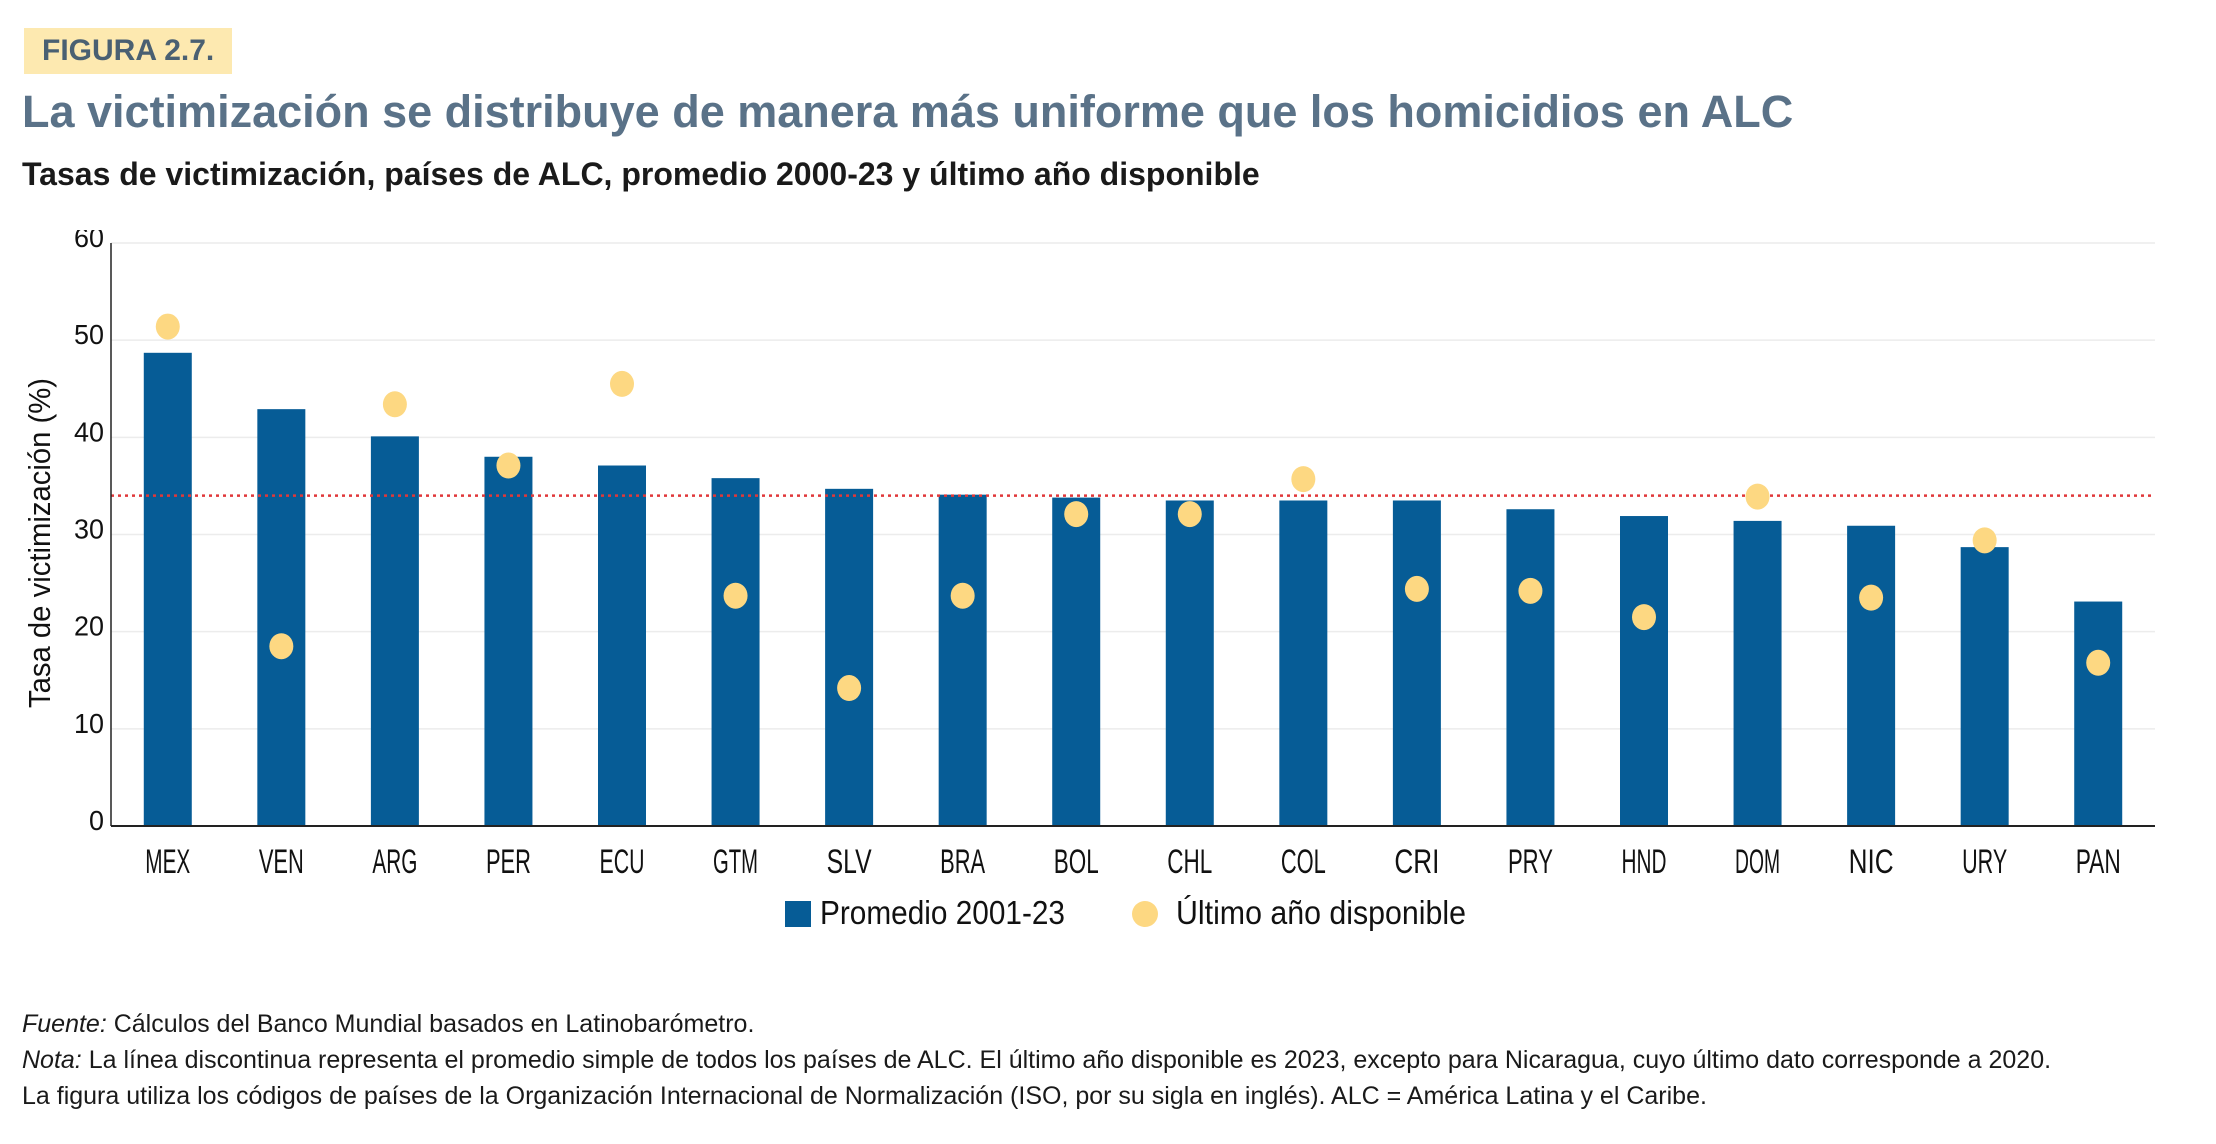  Describe the element at coordinates (849, 657) in the screenshot. I see `bar-slv` at that location.